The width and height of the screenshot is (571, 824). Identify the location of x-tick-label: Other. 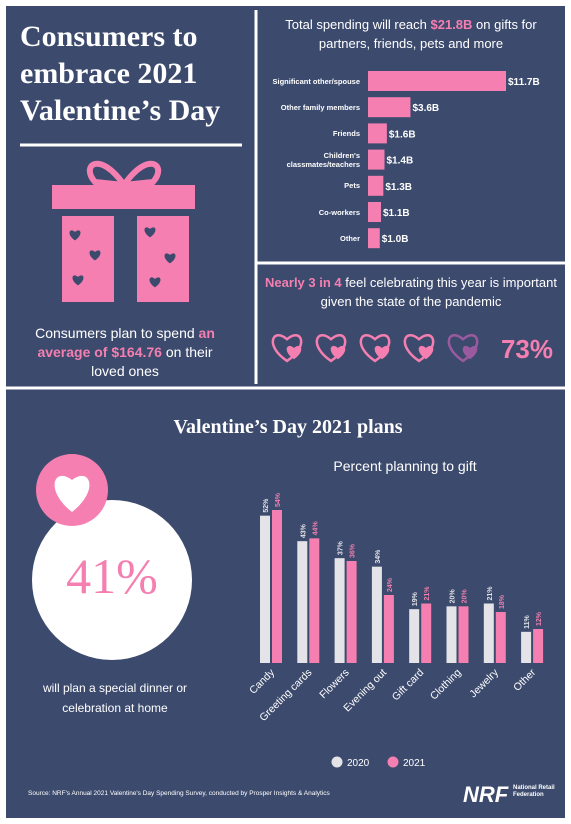
(524, 679).